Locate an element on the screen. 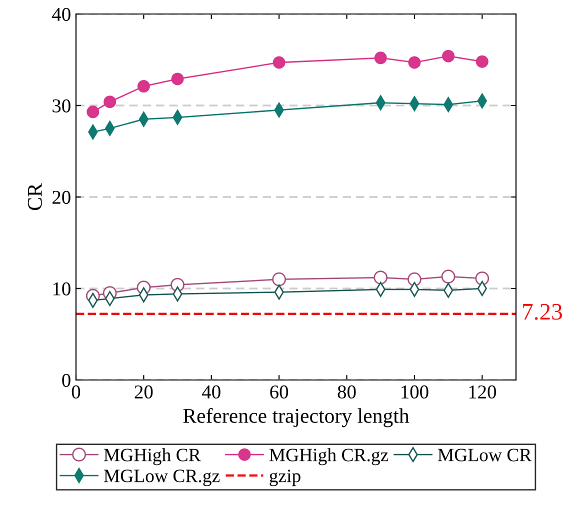  y-tick-label: 10 is located at coordinates (61, 289).